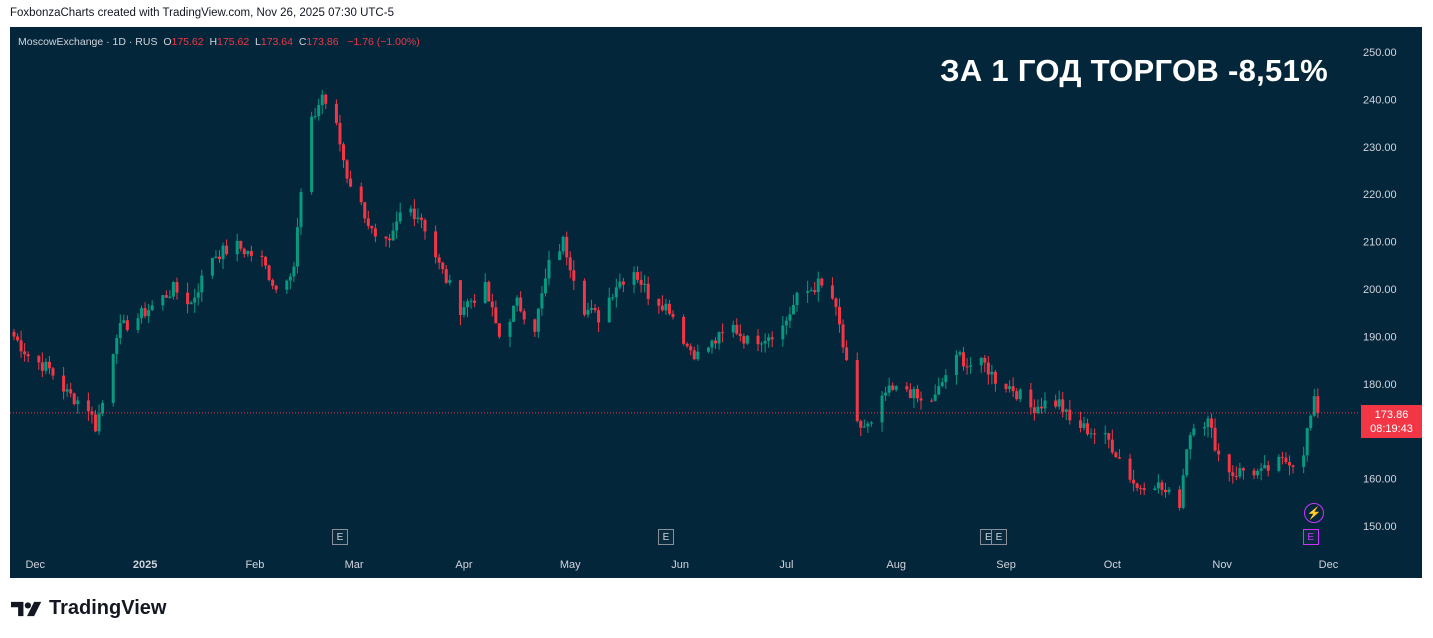 The width and height of the screenshot is (1433, 638). What do you see at coordinates (463, 565) in the screenshot?
I see `x-tick-label: Apr` at bounding box center [463, 565].